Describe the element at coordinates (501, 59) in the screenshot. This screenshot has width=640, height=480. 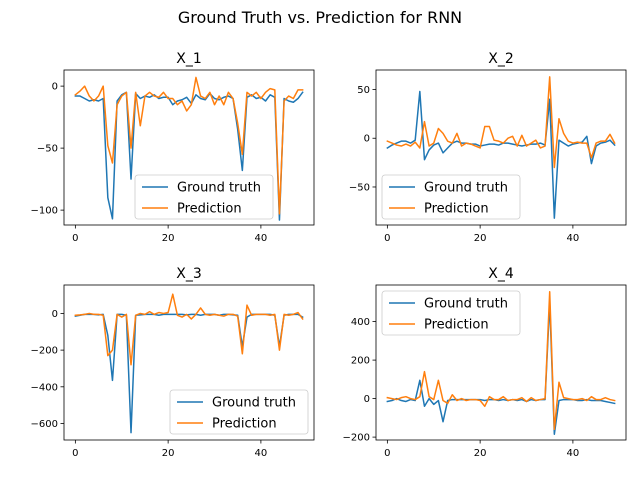
I see `subplot-title: X_2` at that location.